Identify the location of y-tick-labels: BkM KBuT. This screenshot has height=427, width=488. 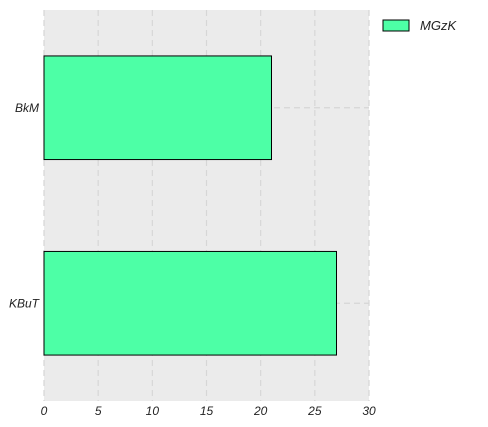
(25, 206).